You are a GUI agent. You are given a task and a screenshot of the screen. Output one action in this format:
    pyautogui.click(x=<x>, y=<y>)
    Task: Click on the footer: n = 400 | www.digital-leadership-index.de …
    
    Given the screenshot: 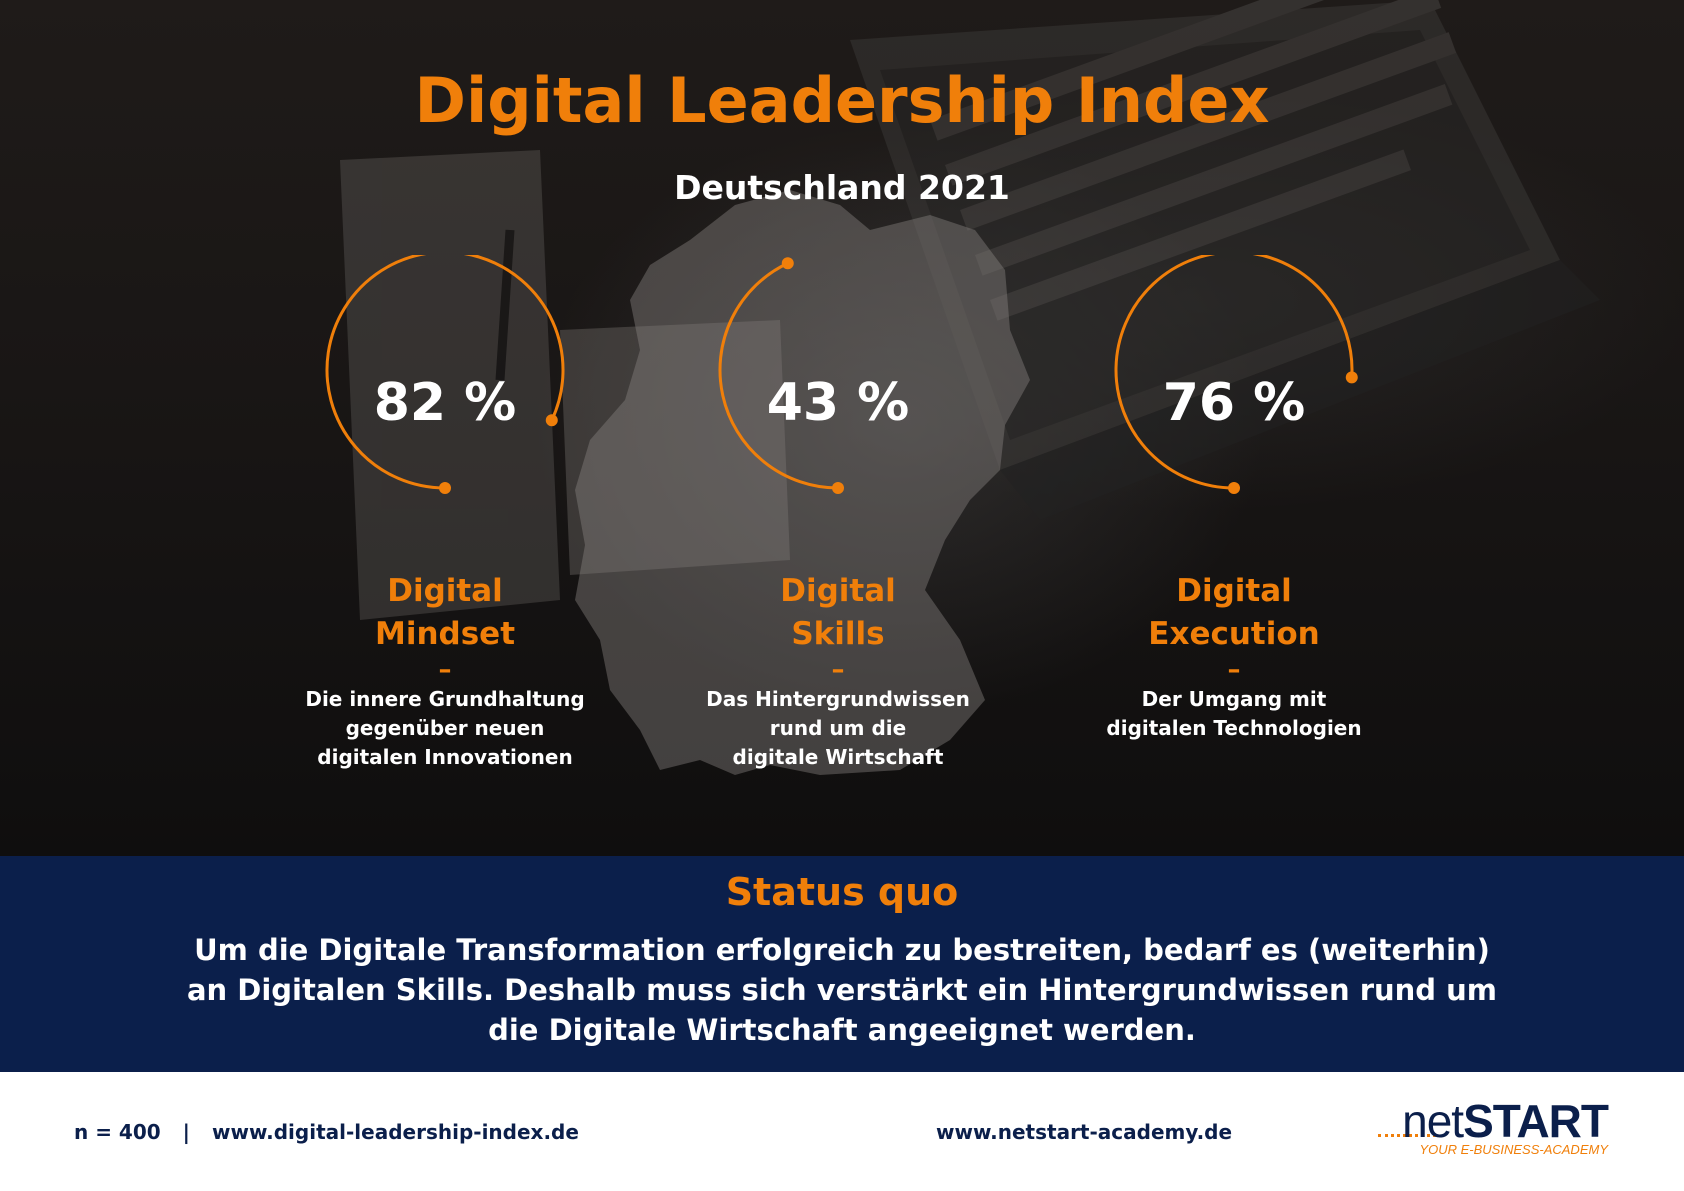 What is the action you would take?
    pyautogui.click(x=842, y=1131)
    